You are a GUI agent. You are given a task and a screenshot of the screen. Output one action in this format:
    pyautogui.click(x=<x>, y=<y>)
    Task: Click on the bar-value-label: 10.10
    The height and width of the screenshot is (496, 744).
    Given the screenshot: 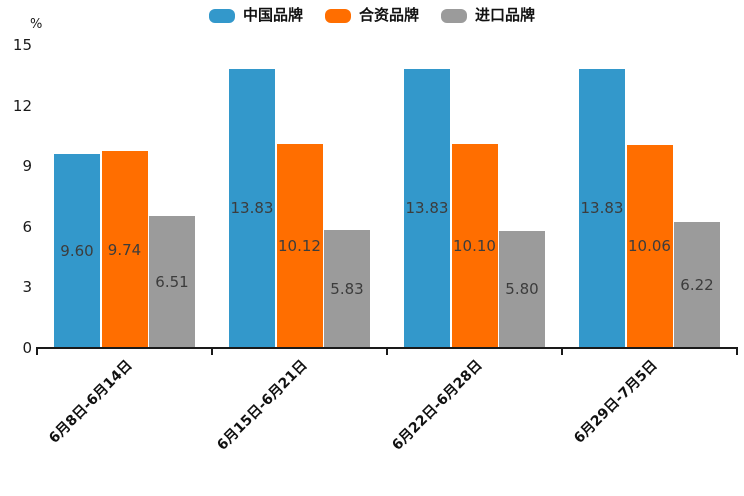 What is the action you would take?
    pyautogui.click(x=474, y=245)
    